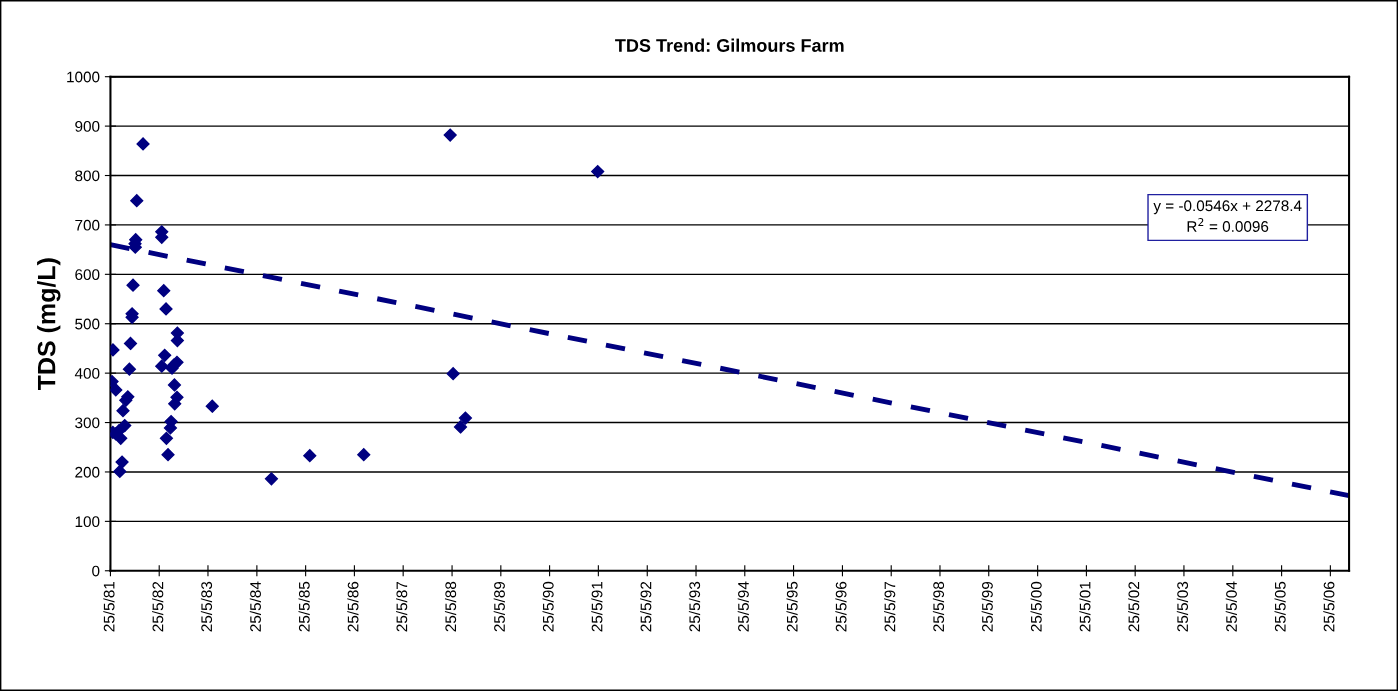 This screenshot has height=691, width=1398. I want to click on y-tick-label: 600, so click(87, 275).